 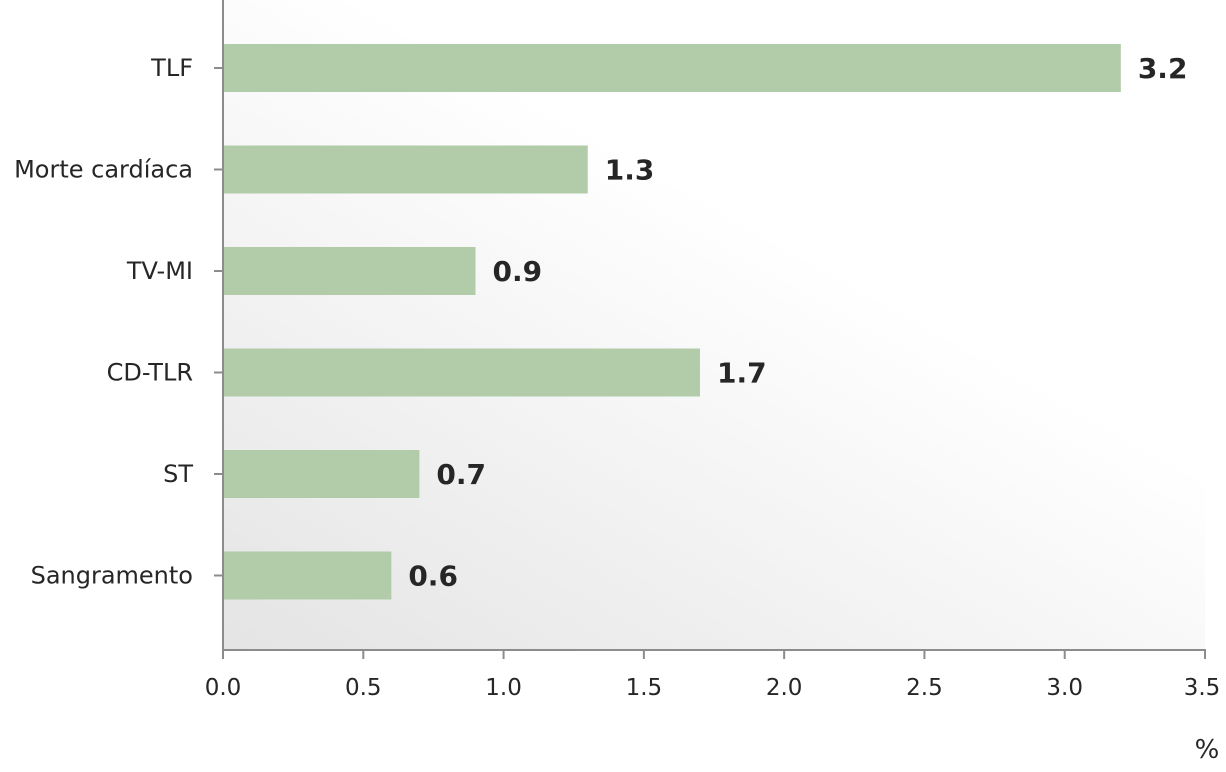 I want to click on x-tick-label: 3.0, so click(x=1064, y=688).